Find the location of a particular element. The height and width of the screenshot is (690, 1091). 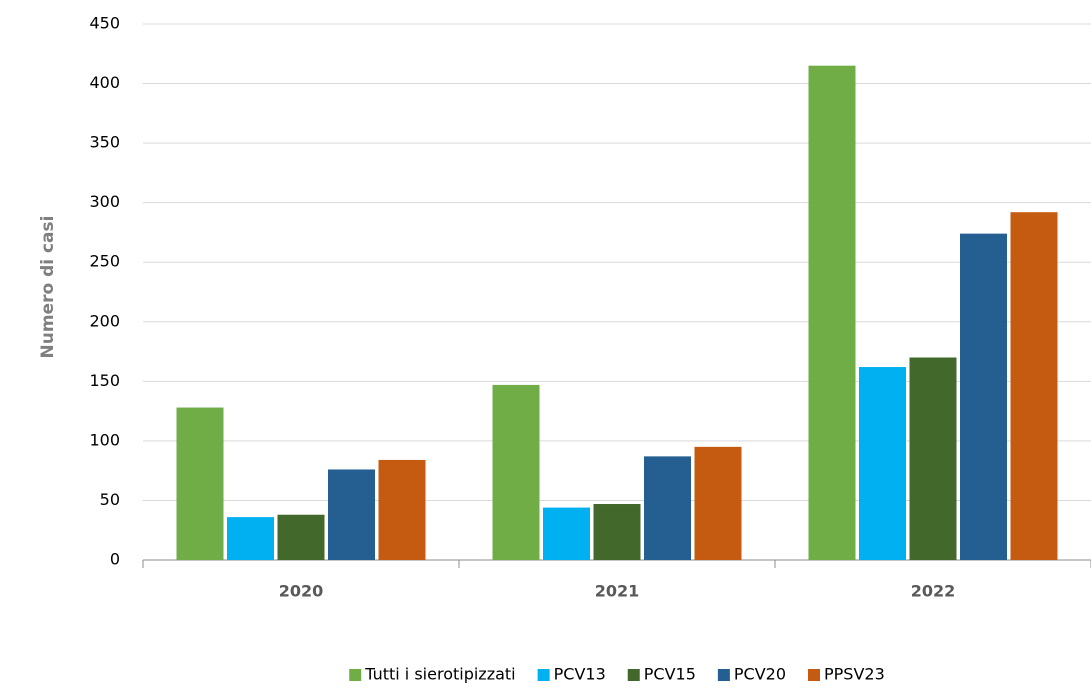

x-tick-label: 2020 is located at coordinates (301, 591).